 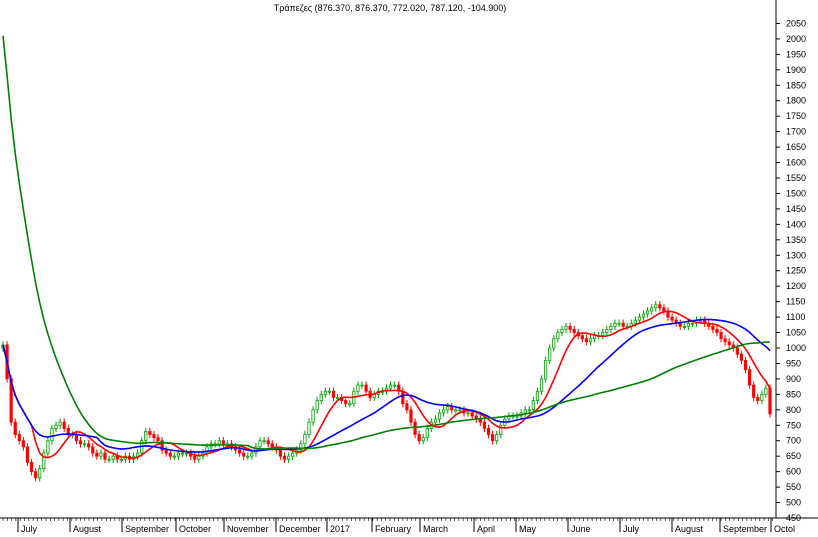 What do you see at coordinates (796, 178) in the screenshot?
I see `y-tick-label: 1550` at bounding box center [796, 178].